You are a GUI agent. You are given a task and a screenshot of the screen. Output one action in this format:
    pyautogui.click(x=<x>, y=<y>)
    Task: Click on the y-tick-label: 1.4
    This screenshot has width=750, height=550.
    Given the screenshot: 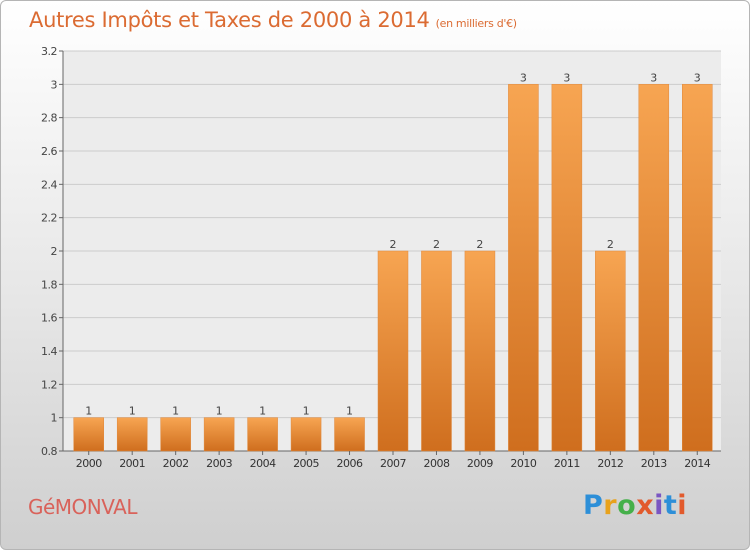 What is the action you would take?
    pyautogui.click(x=49, y=351)
    